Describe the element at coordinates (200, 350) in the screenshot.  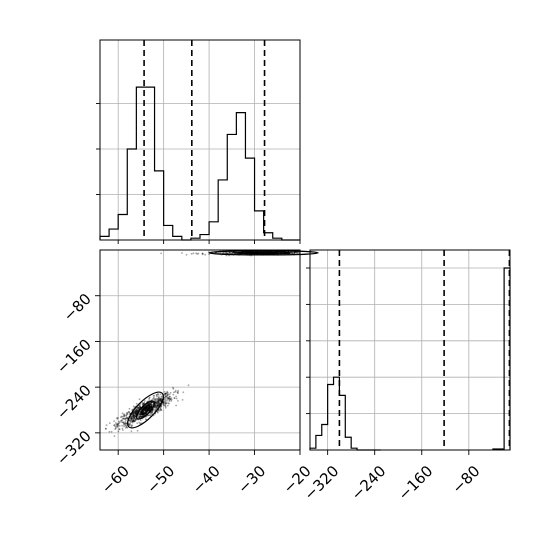
I see `joint-frame` at that location.